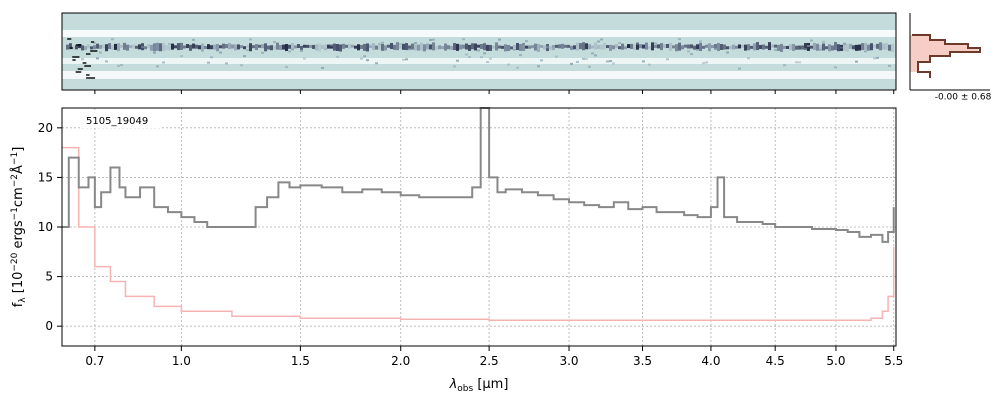 The width and height of the screenshot is (1000, 400). What do you see at coordinates (775, 361) in the screenshot?
I see `x-tick-label: 4.5` at bounding box center [775, 361].